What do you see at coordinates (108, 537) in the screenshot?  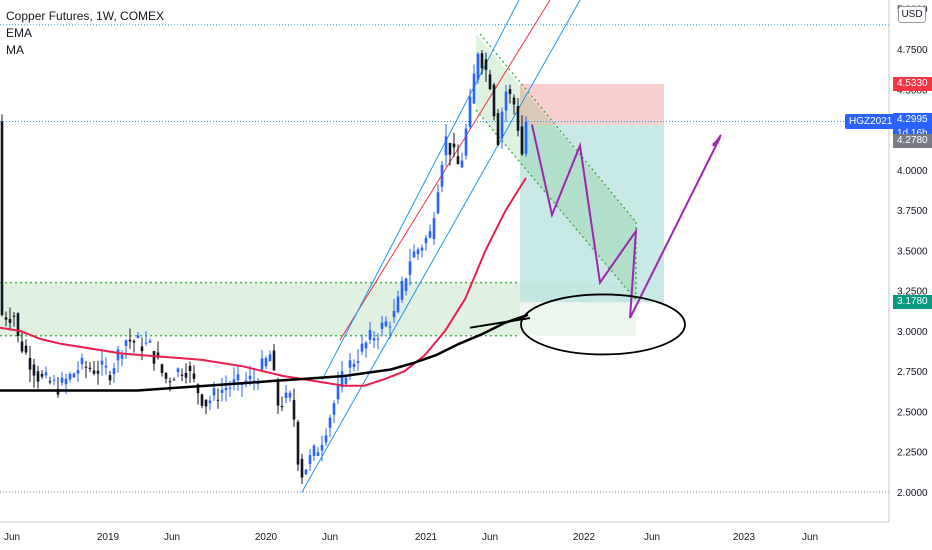 I see `x-tick-label: 2019` at bounding box center [108, 537].